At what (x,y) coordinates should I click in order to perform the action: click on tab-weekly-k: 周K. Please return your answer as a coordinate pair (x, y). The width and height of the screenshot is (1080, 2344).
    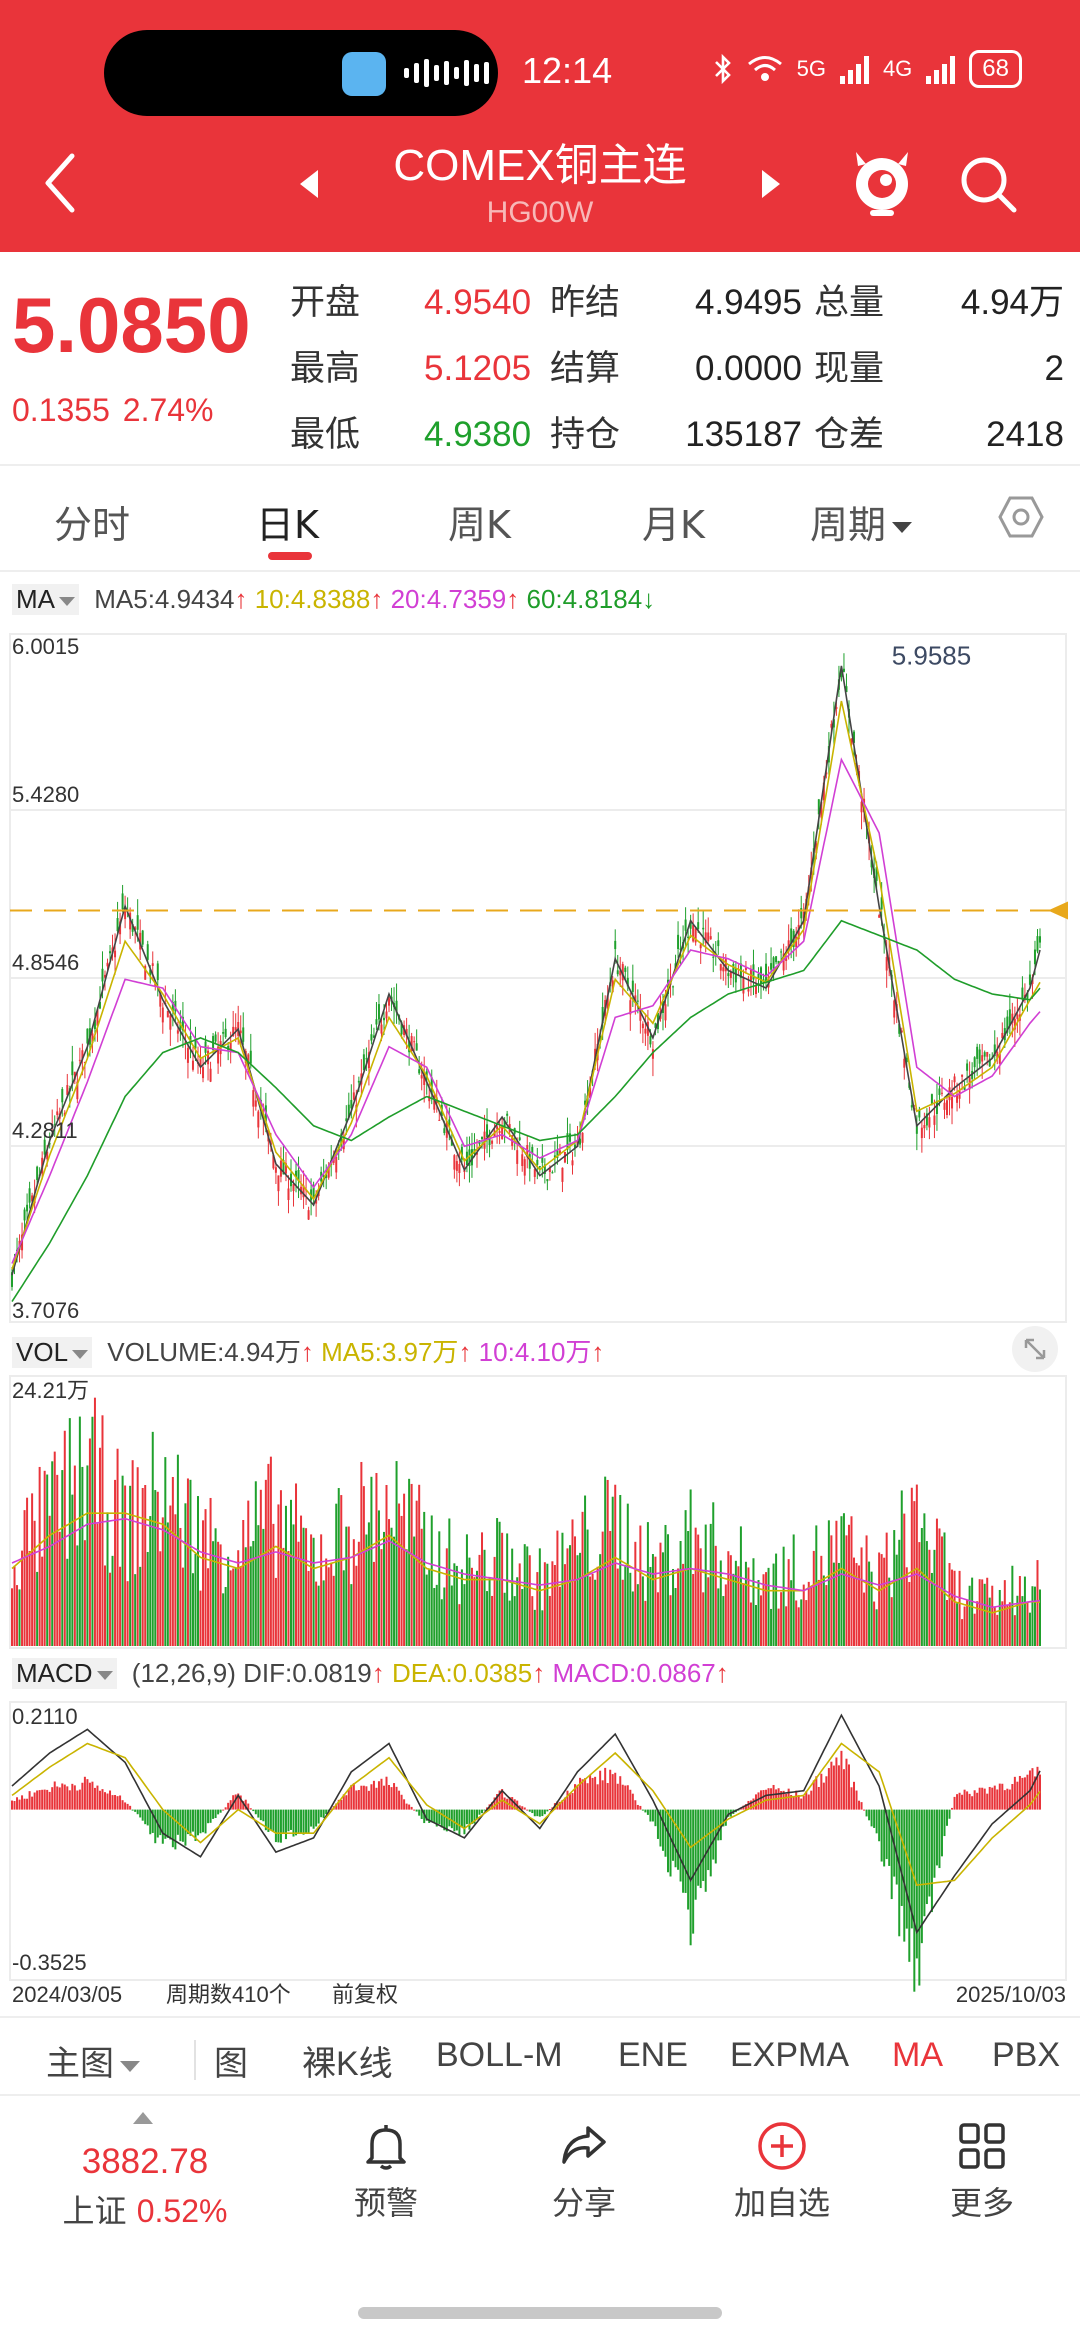
    Looking at the image, I should click on (479, 525).